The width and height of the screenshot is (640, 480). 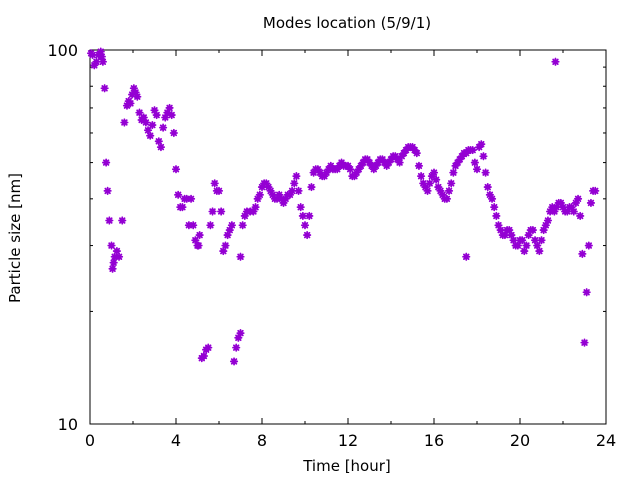 I want to click on x-axis-title: Time [hour], so click(x=346, y=466).